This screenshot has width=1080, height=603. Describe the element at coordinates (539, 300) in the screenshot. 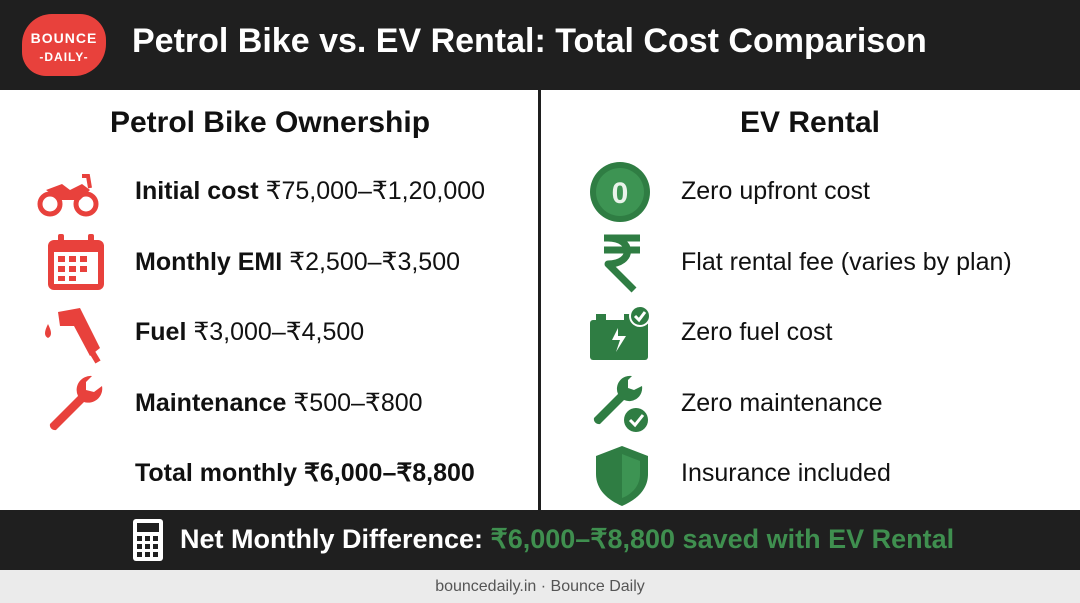

I see `divider` at that location.